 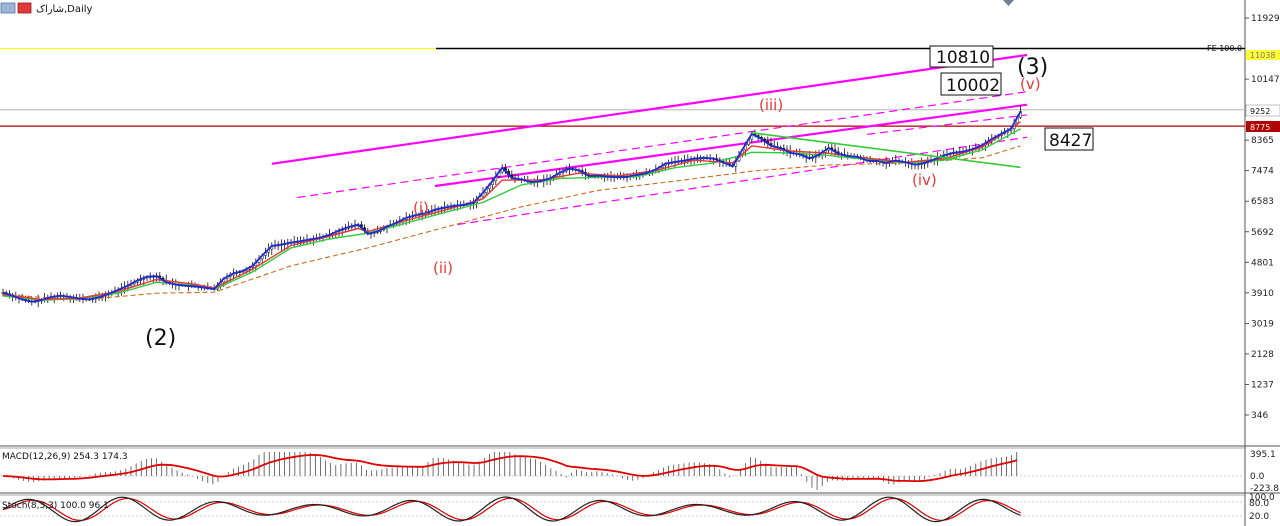 I want to click on price-tick-label: 7474, so click(x=1262, y=172).